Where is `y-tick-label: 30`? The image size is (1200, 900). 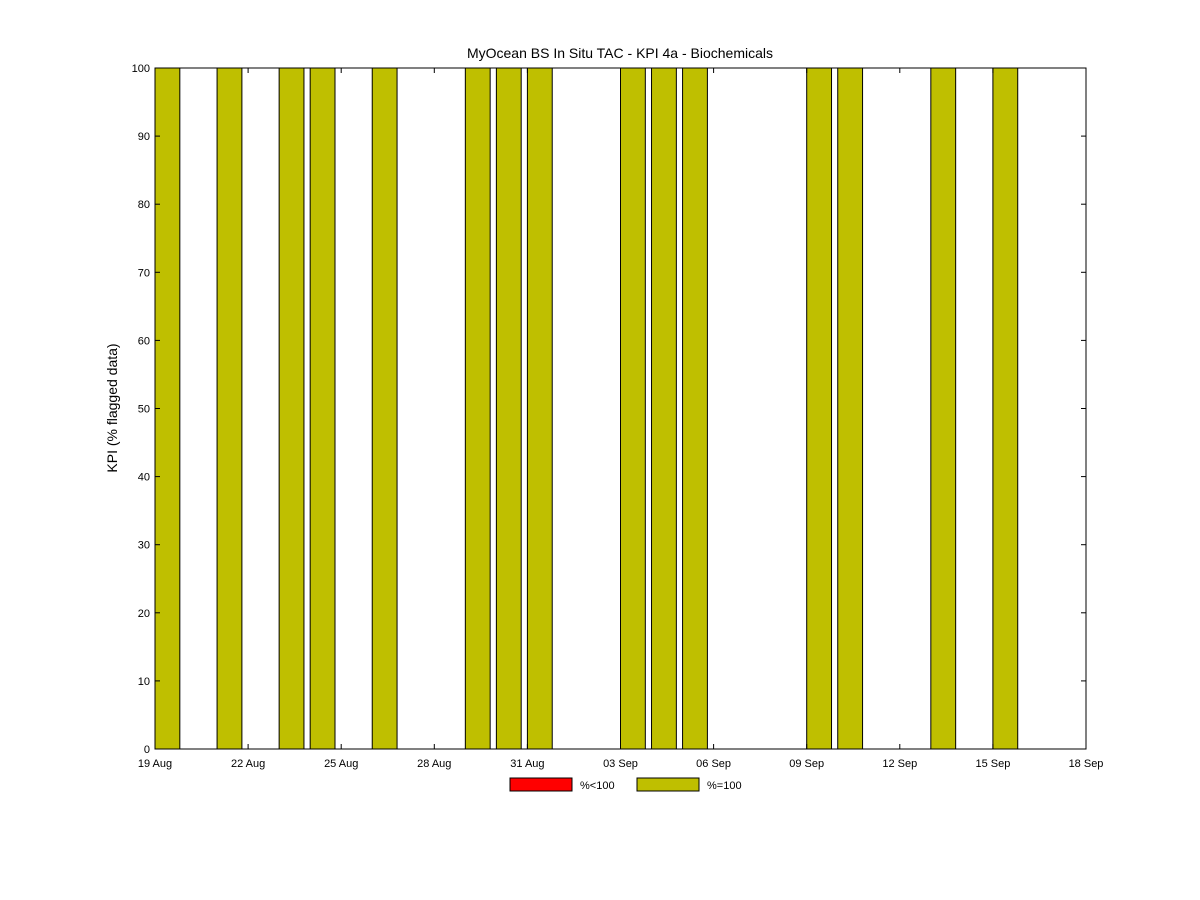 y-tick-label: 30 is located at coordinates (144, 546).